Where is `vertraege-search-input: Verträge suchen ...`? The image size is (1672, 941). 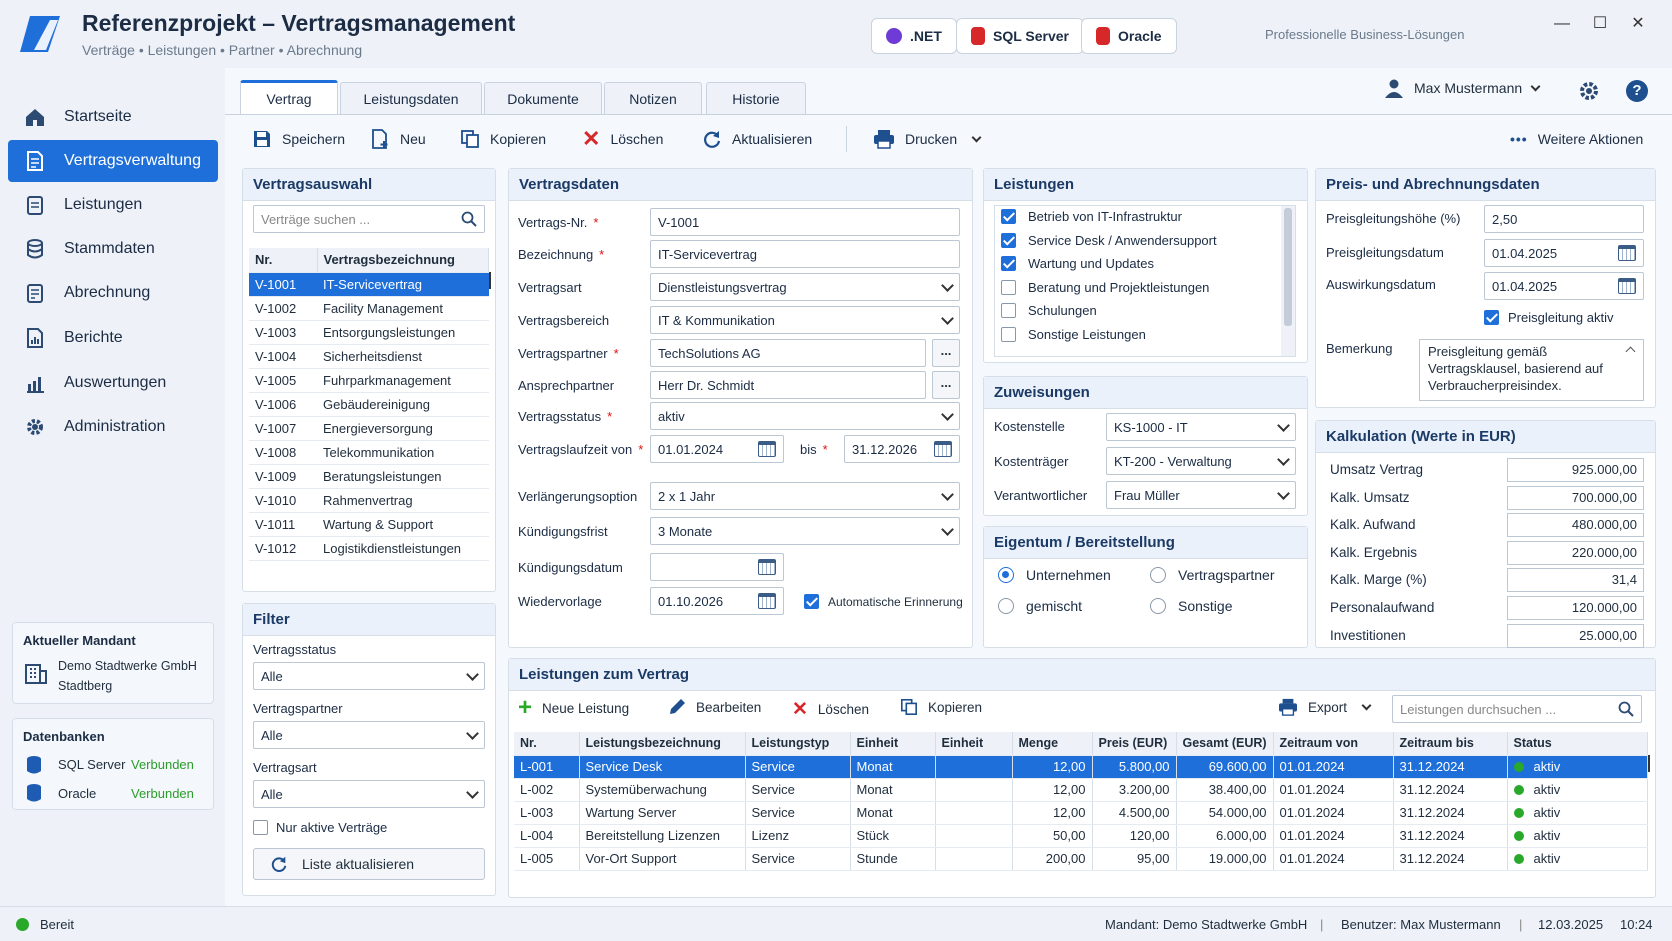
vertraege-search-input: Verträge suchen ... is located at coordinates (369, 219).